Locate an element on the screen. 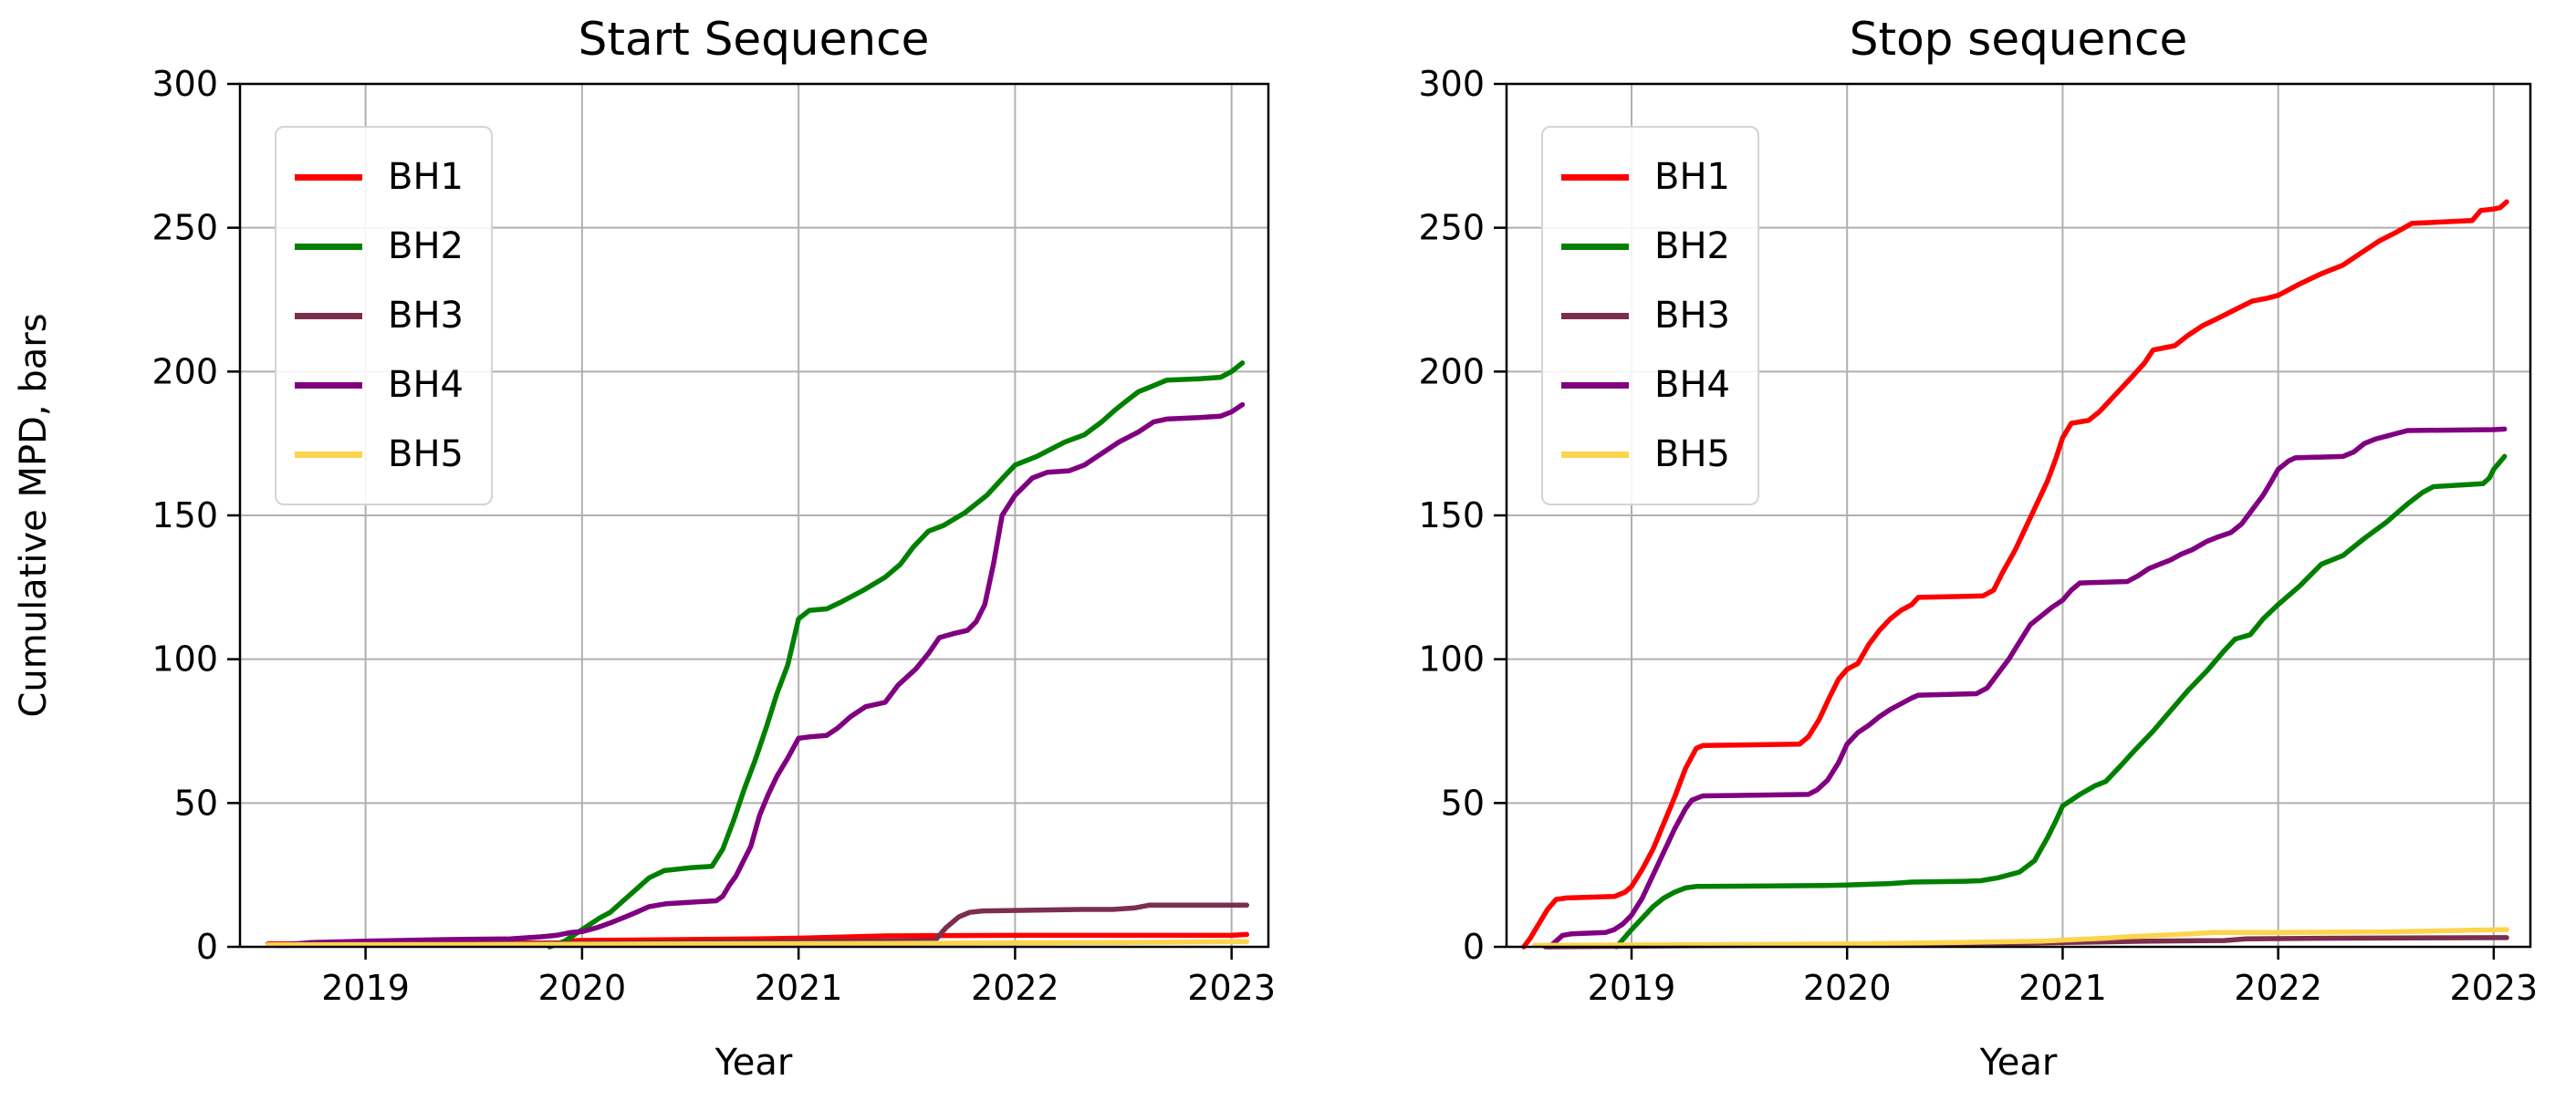  legend-start-sequence: BH1 BH2 BH3 BH4 BH5 is located at coordinates (384, 316).